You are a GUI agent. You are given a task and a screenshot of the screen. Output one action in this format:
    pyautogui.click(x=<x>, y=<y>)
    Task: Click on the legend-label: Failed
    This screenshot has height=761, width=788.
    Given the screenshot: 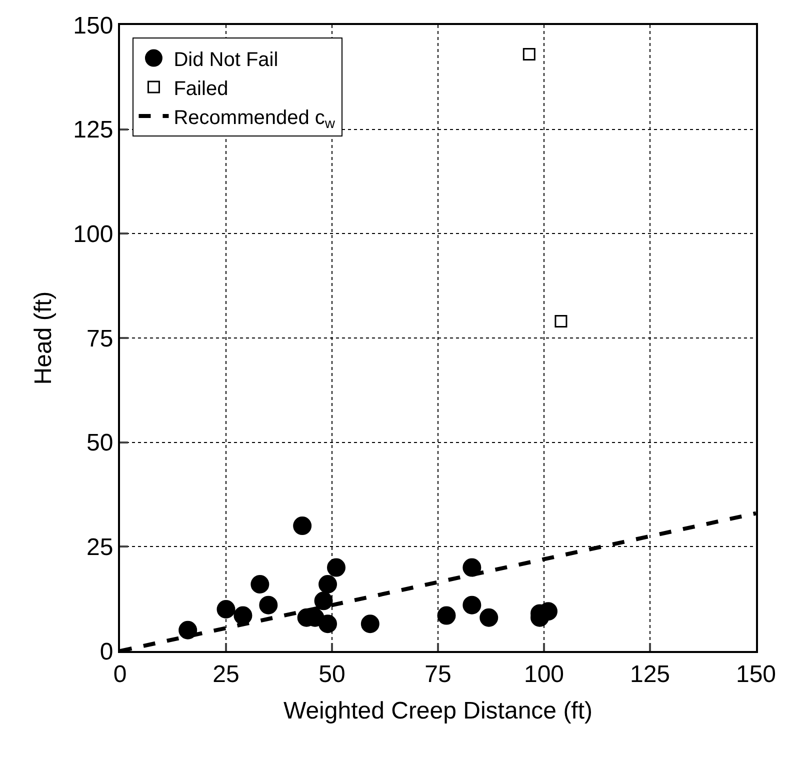 What is the action you would take?
    pyautogui.click(x=201, y=89)
    